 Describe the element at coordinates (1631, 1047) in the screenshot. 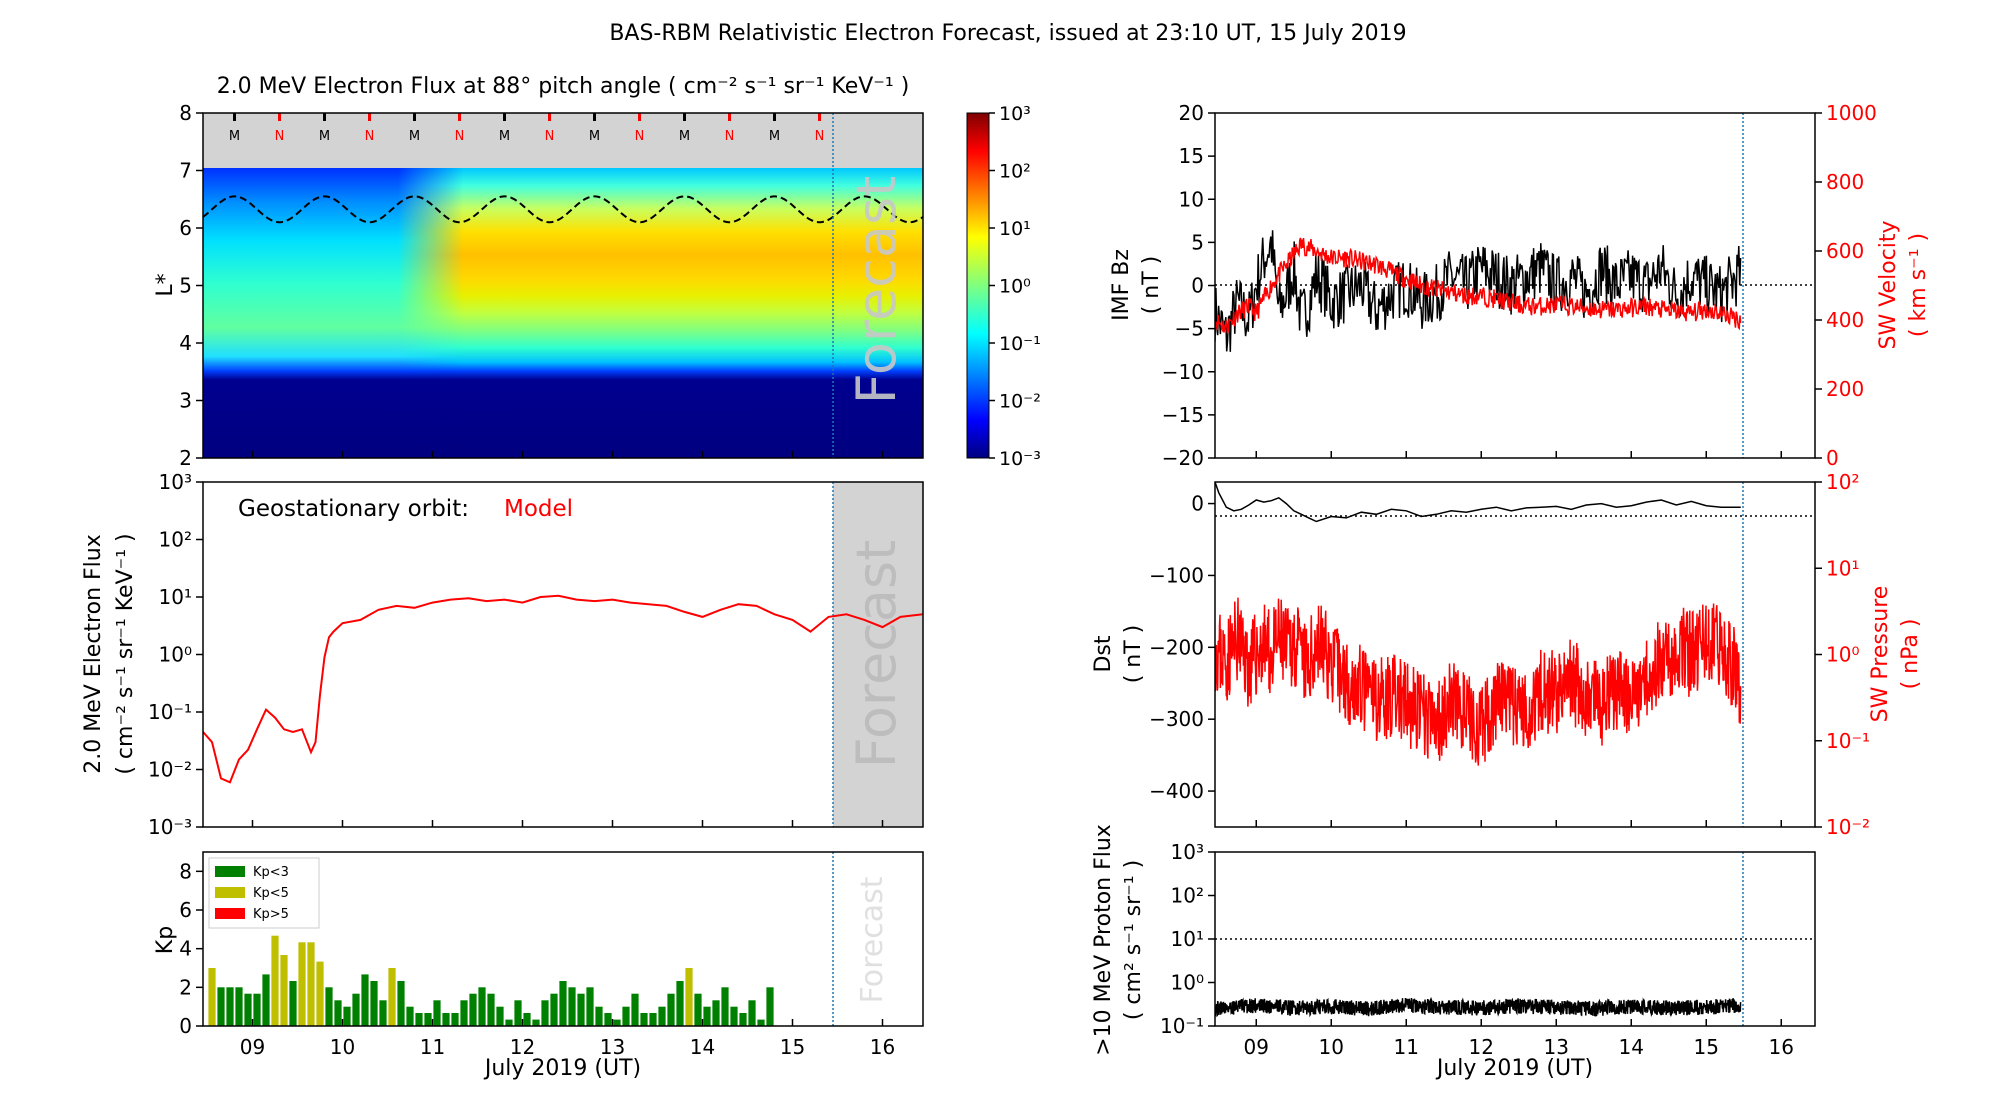

I see `proton-x-tick-label: 14` at that location.